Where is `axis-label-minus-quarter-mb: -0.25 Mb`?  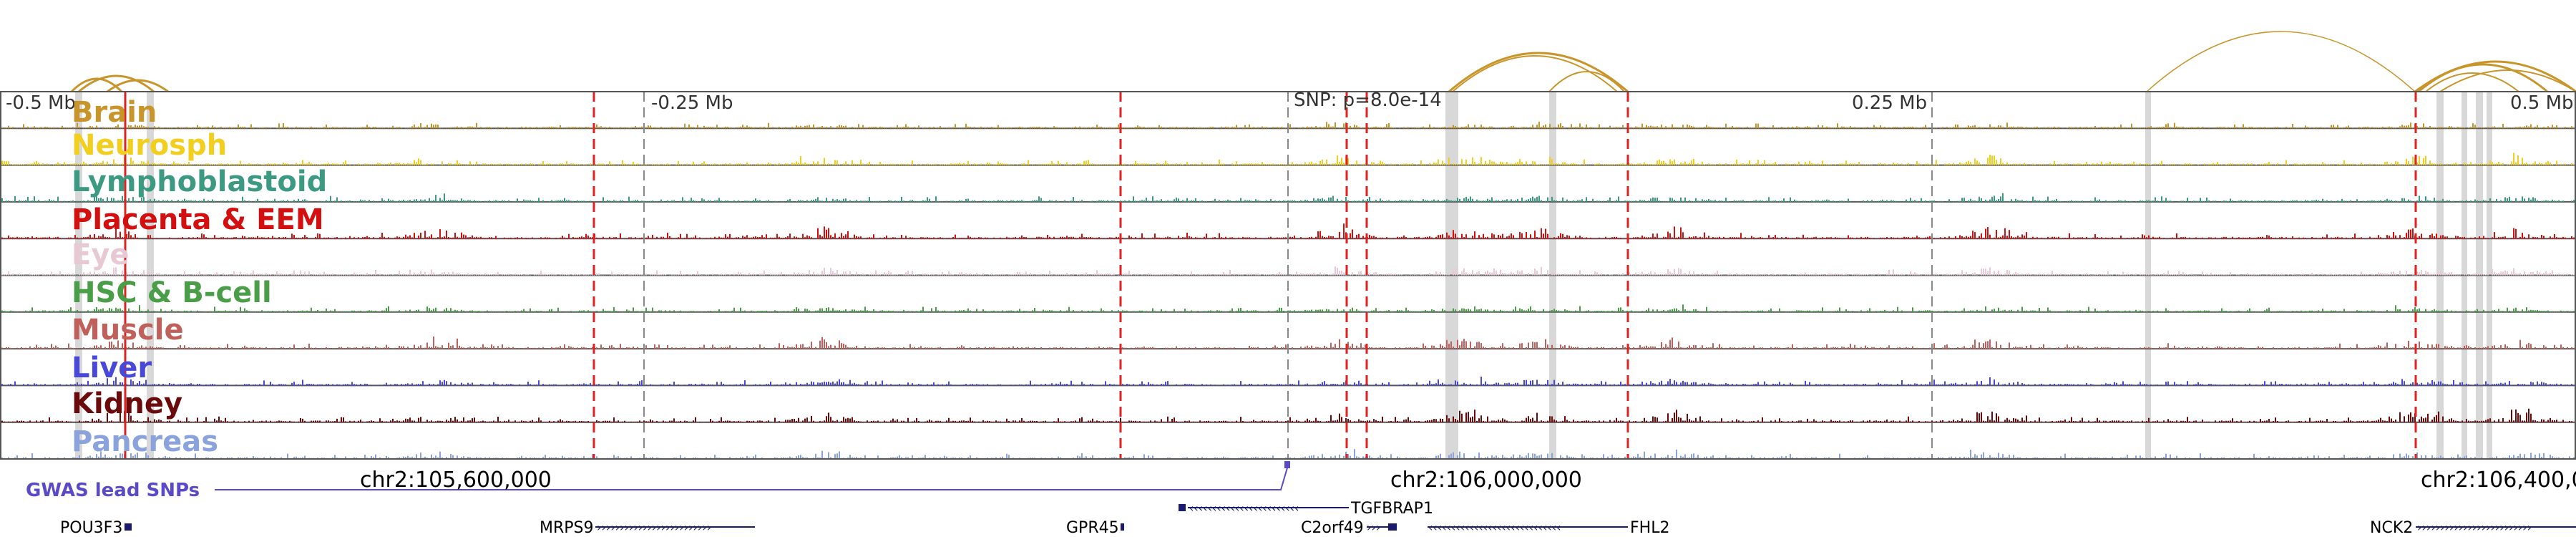 axis-label-minus-quarter-mb: -0.25 Mb is located at coordinates (692, 103).